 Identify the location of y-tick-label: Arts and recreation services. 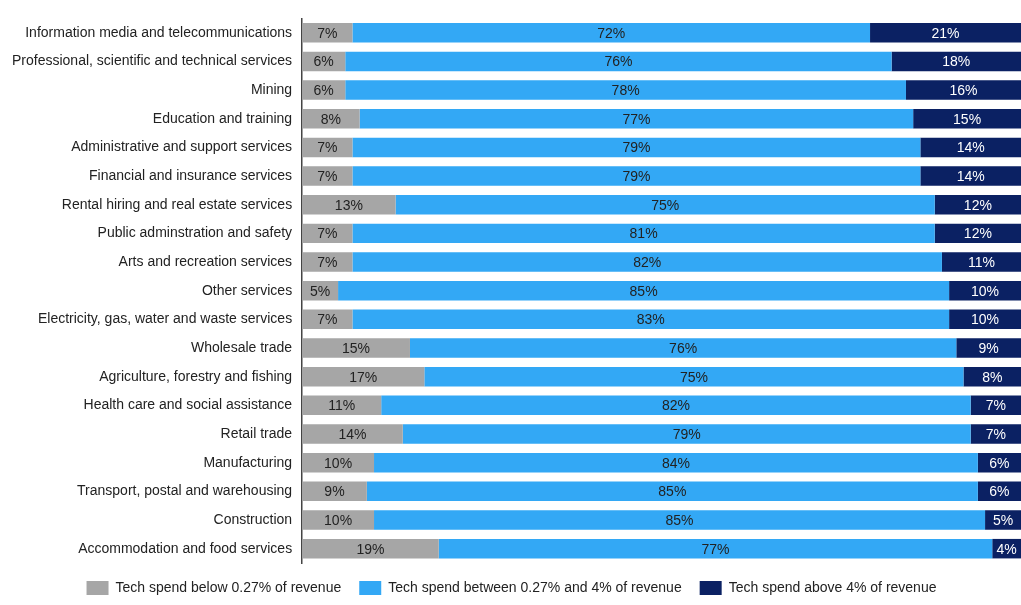
(205, 260).